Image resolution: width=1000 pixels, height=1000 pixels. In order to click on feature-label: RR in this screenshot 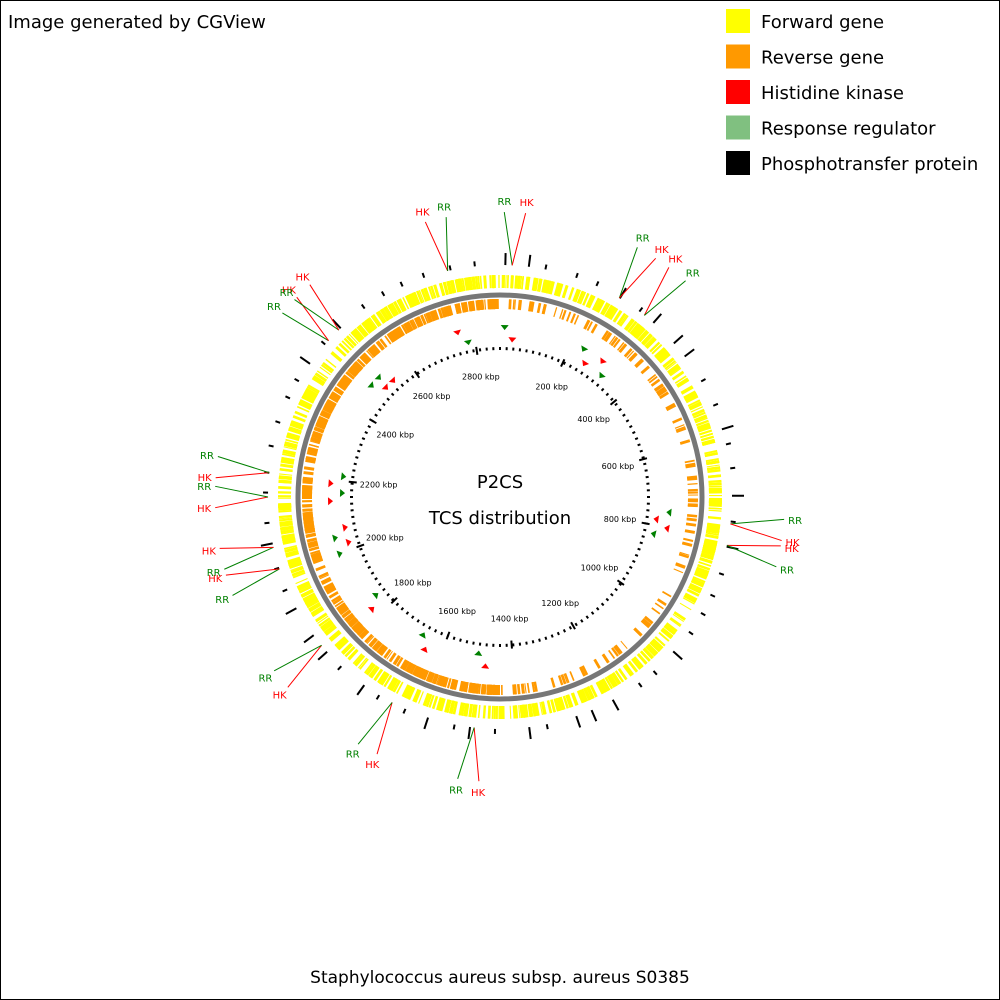, I will do `click(787, 571)`.